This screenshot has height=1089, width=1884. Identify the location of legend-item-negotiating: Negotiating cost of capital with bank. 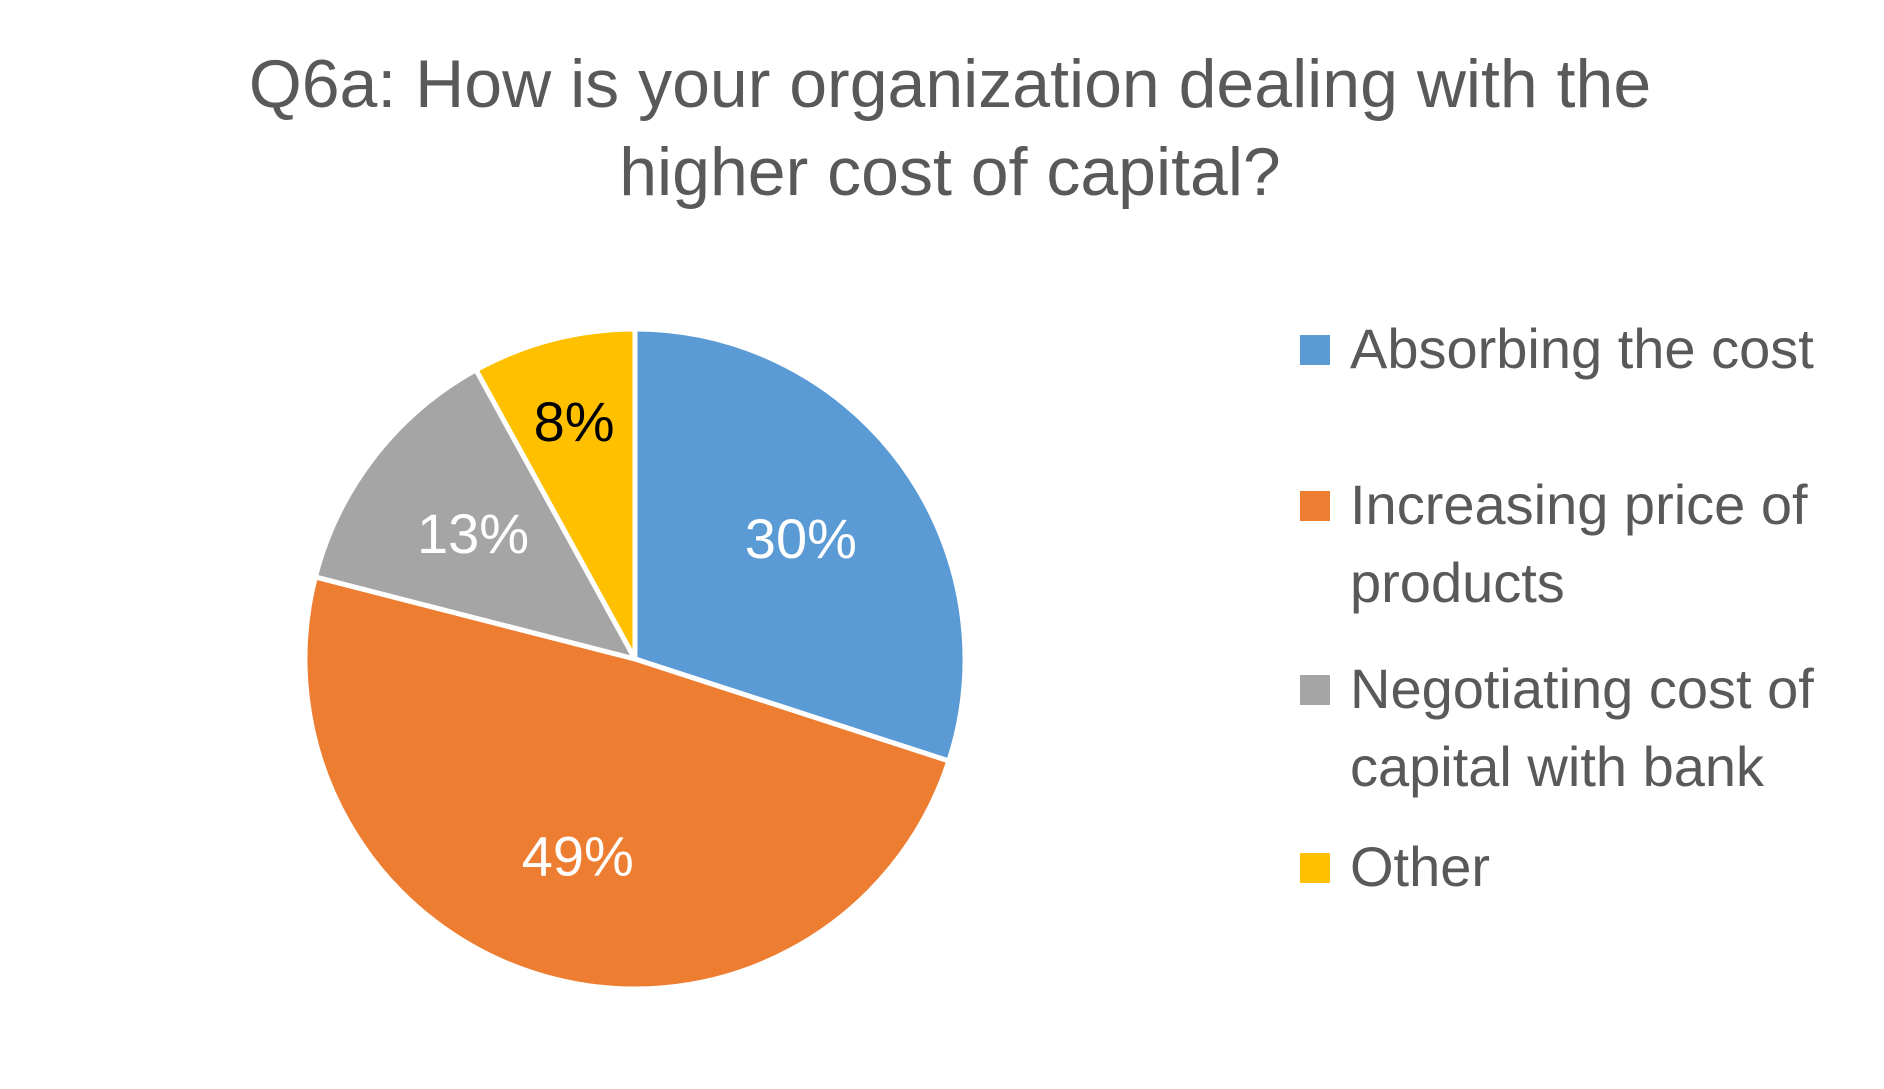
(1580, 728).